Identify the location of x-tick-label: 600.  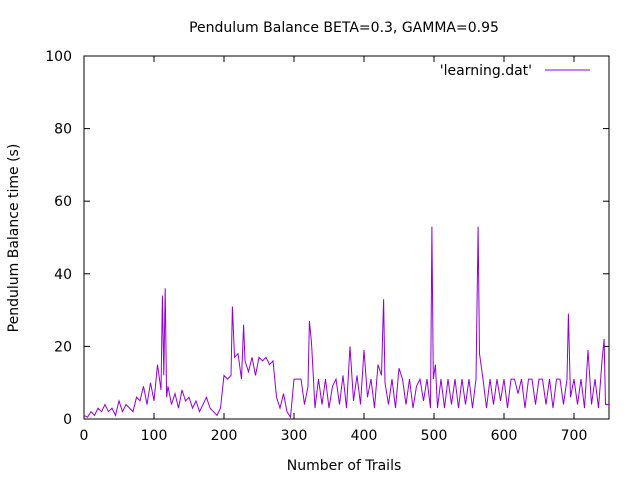
(504, 436).